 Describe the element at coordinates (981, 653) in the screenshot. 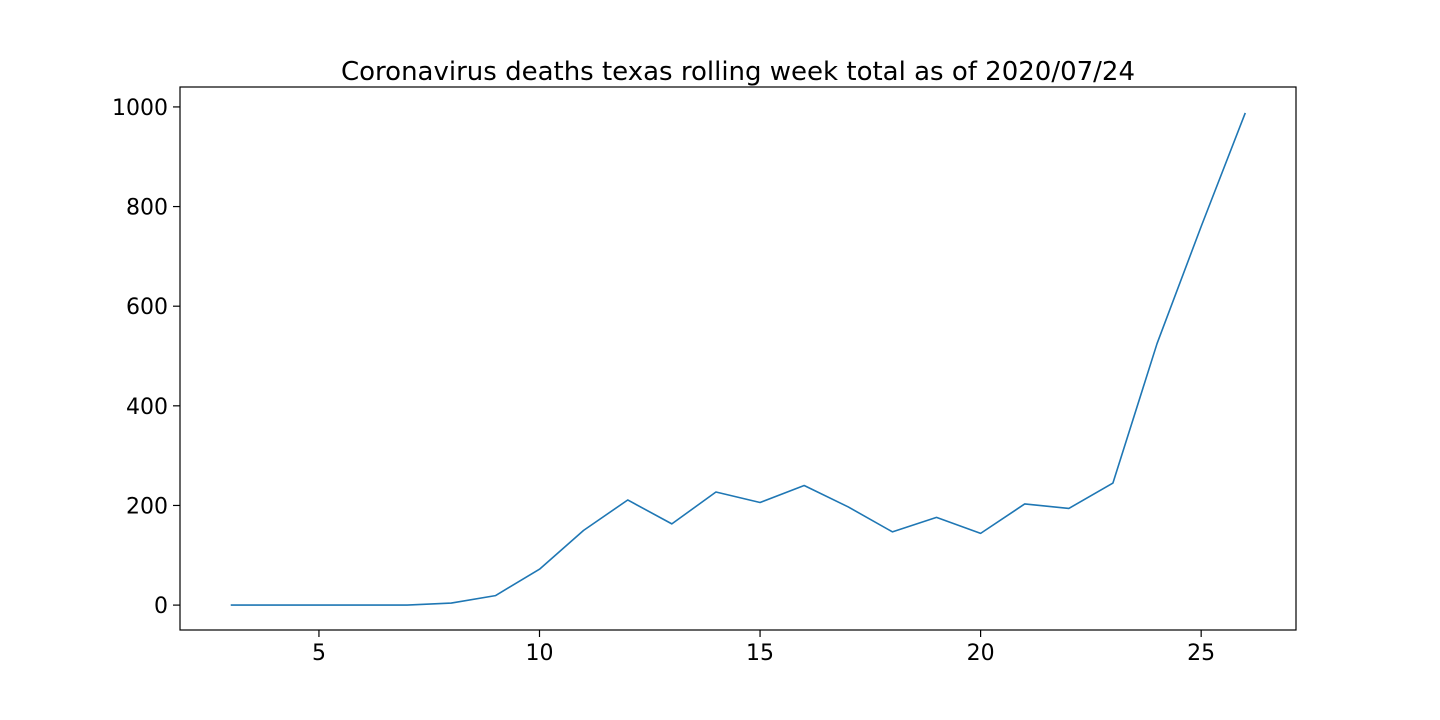

I see `x-tick-label: 20` at that location.